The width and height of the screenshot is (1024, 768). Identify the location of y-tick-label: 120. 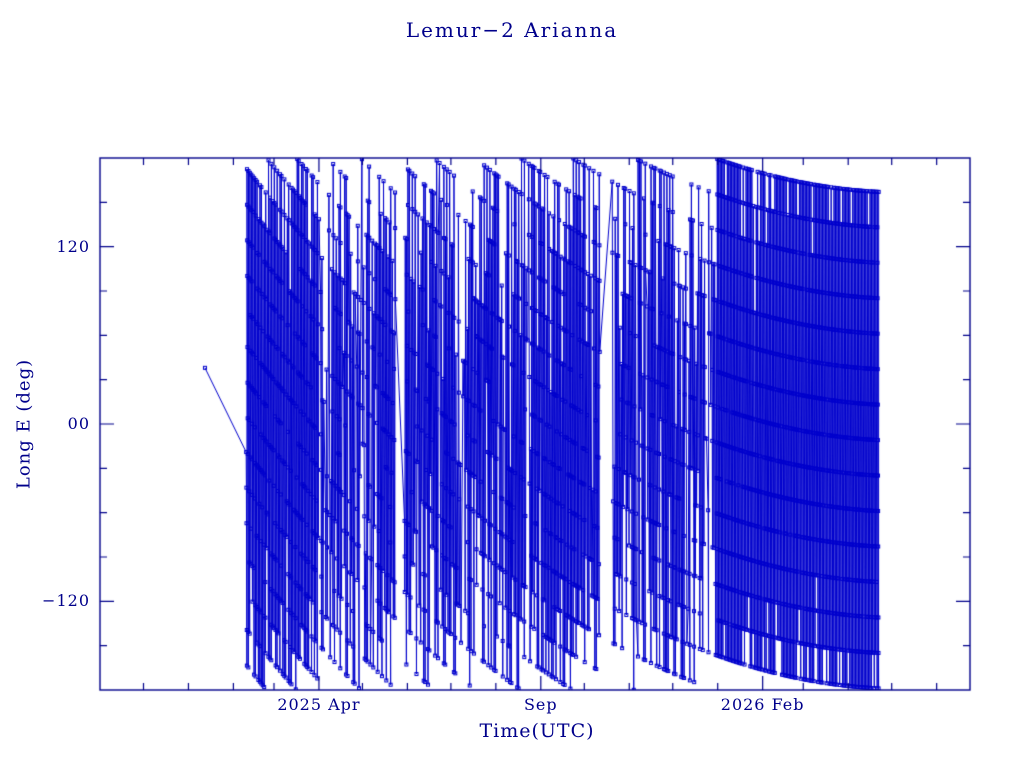
(73, 246).